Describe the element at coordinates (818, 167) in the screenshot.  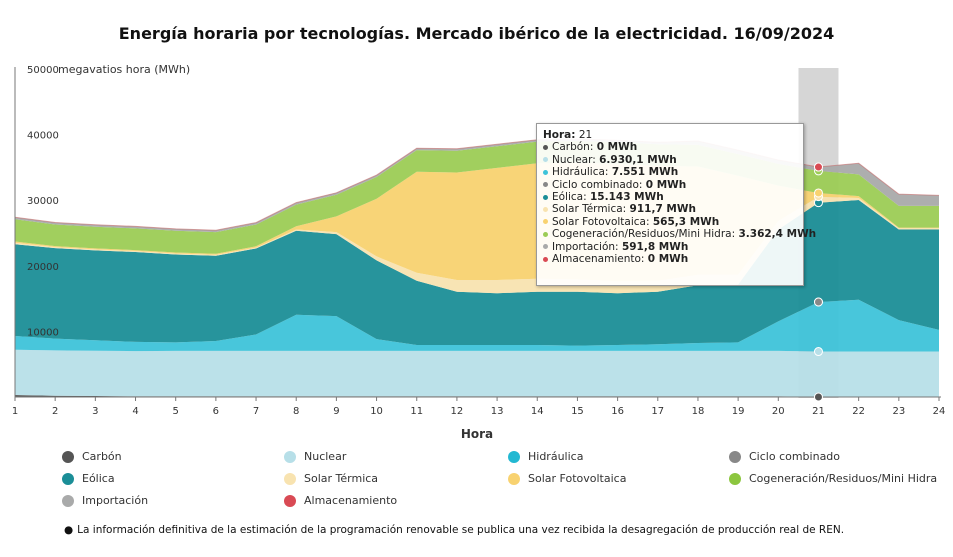
I see `hover-marker-almacenamiento` at that location.